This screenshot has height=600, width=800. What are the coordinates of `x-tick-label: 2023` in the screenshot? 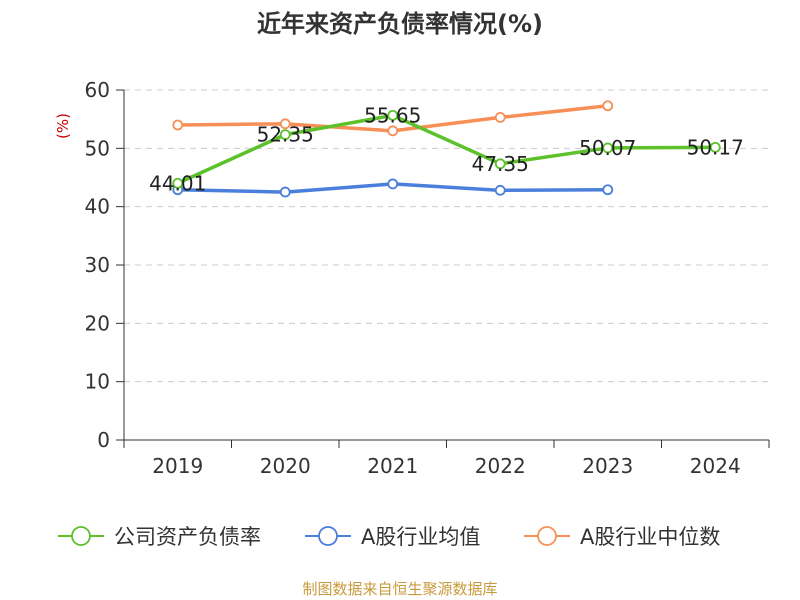 It's located at (607, 466).